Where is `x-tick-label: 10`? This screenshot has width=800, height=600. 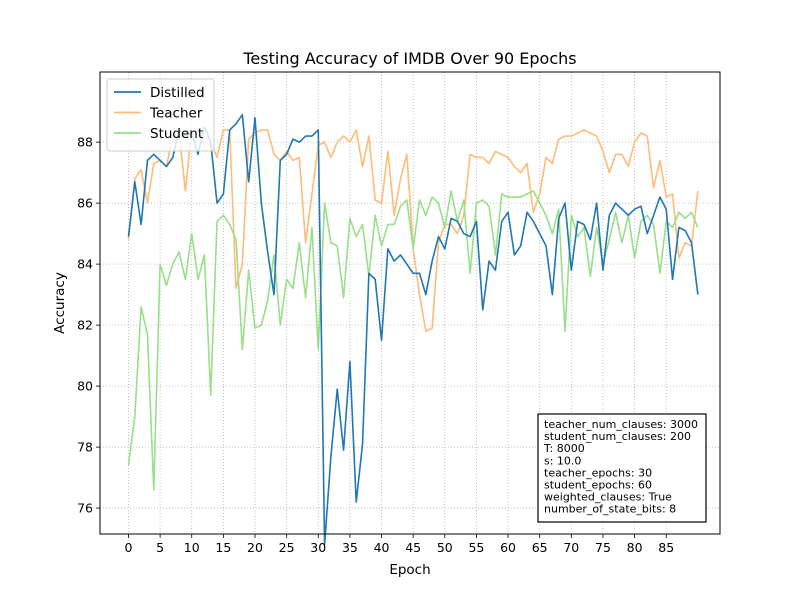 x-tick-label: 10 is located at coordinates (192, 547).